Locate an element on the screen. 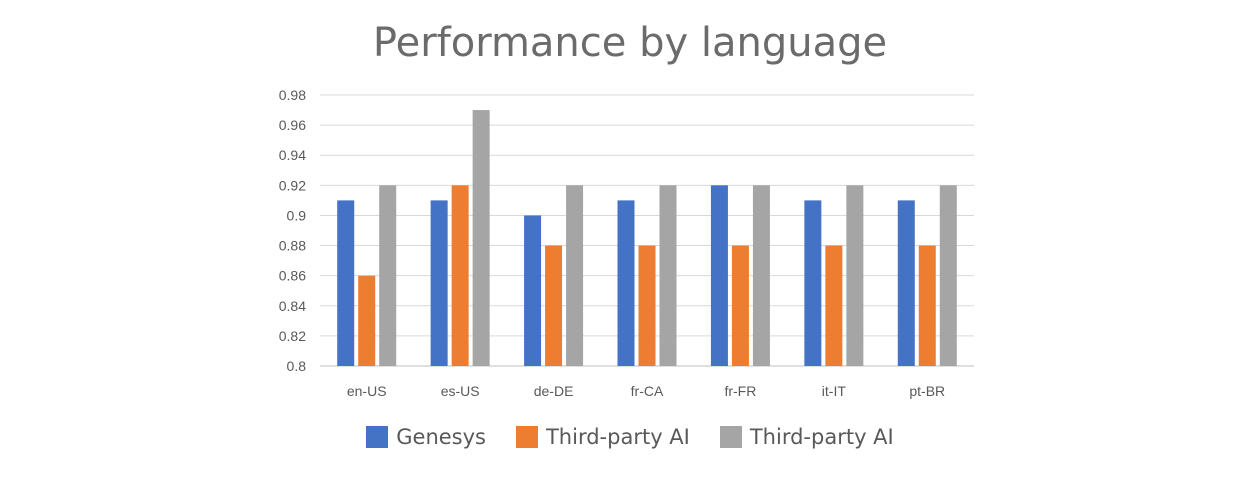 This screenshot has width=1260, height=485. y-tick-label: 0.92 is located at coordinates (292, 185).